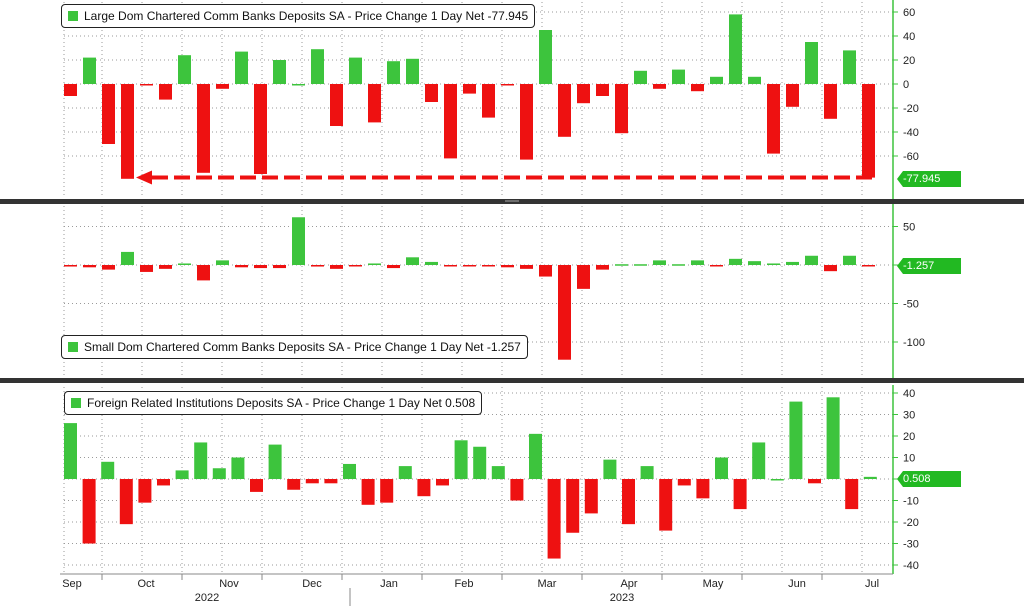 This screenshot has height=606, width=1024. Describe the element at coordinates (713, 584) in the screenshot. I see `month-label: May` at that location.